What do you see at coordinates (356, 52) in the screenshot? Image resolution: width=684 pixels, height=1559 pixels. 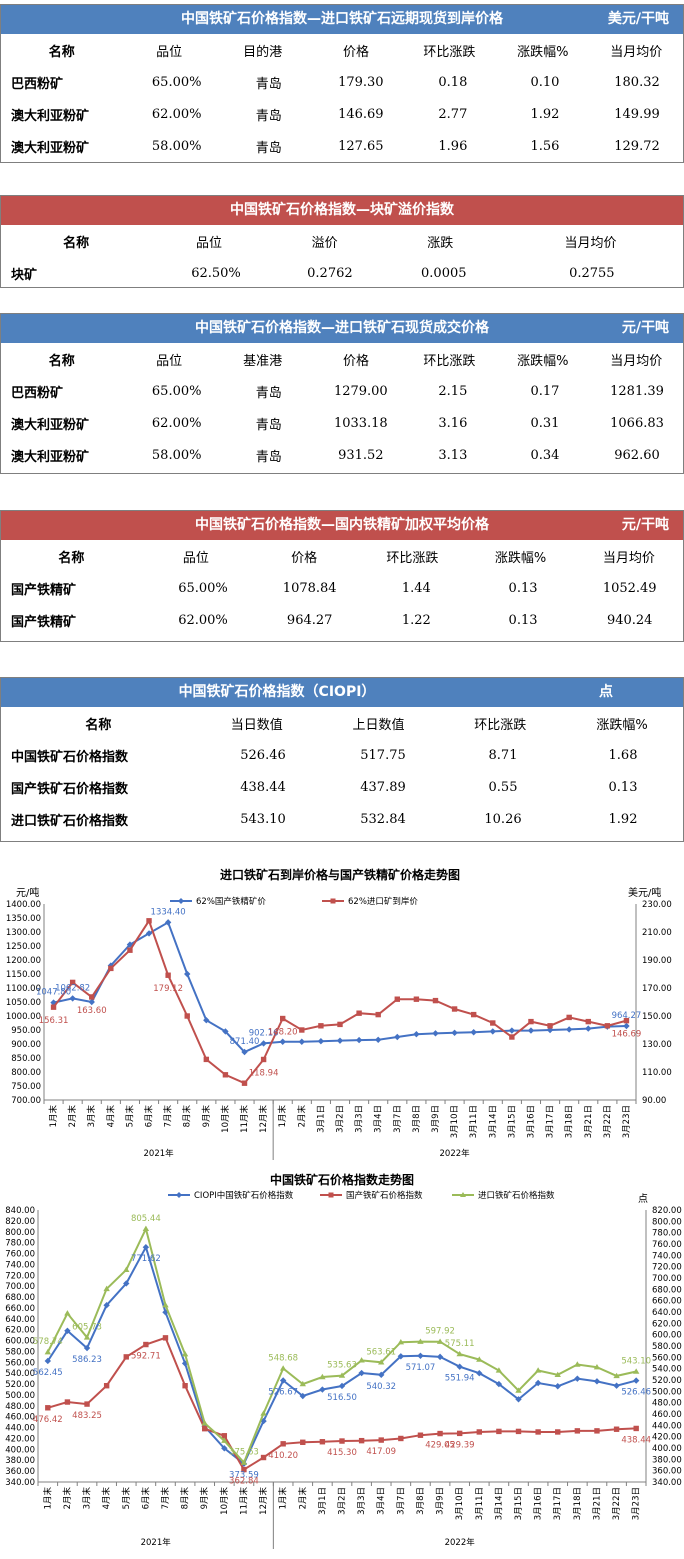 I see `header-cell: 价格` at bounding box center [356, 52].